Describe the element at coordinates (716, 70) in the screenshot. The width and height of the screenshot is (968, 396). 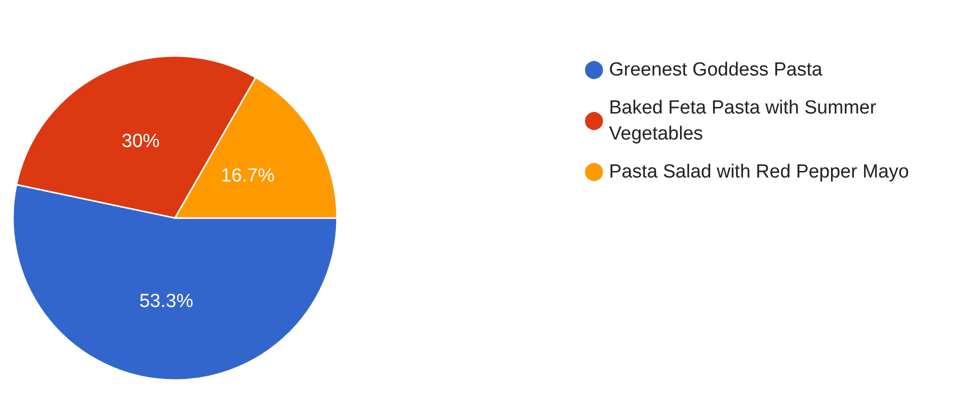
I see `legend-label: Greenest Goddess Pasta` at that location.